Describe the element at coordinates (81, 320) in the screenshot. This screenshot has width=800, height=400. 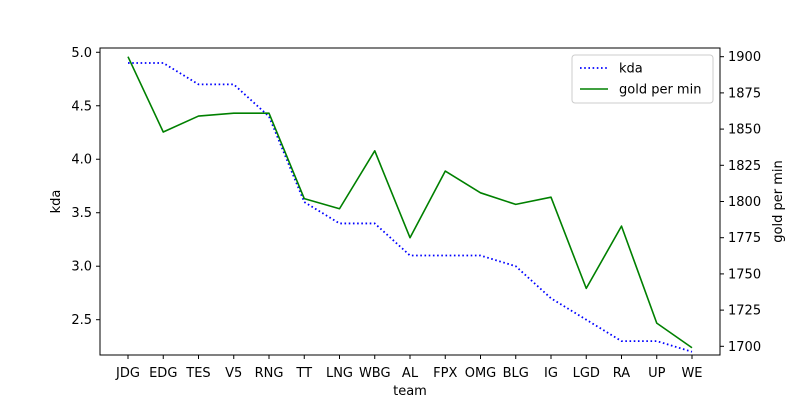
I see `y-tick-label: 2.5` at that location.